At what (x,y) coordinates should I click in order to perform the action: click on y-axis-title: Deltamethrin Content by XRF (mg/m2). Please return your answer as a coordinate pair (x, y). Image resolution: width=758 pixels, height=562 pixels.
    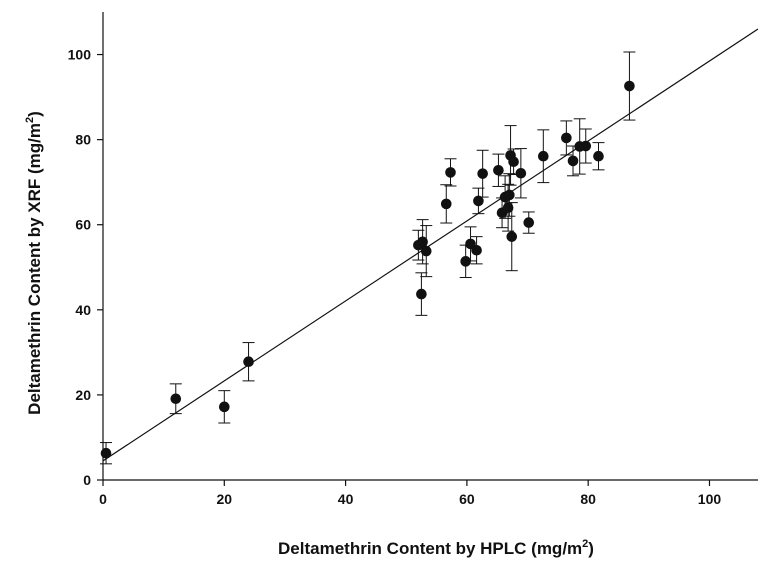
    Looking at the image, I should click on (34, 263).